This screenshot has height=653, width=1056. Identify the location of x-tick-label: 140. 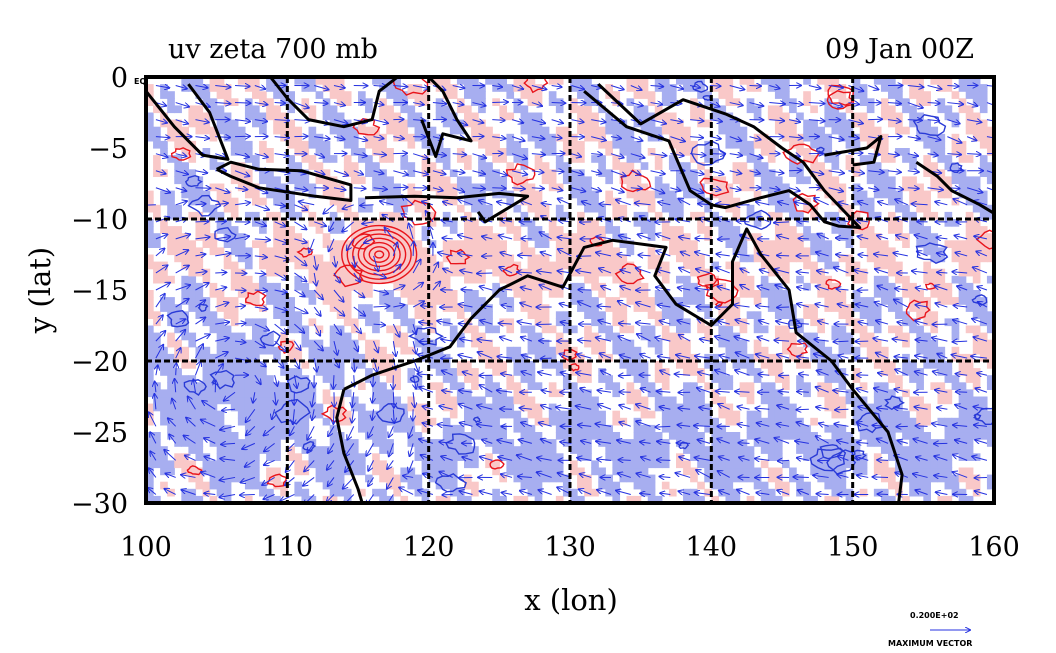
(712, 547).